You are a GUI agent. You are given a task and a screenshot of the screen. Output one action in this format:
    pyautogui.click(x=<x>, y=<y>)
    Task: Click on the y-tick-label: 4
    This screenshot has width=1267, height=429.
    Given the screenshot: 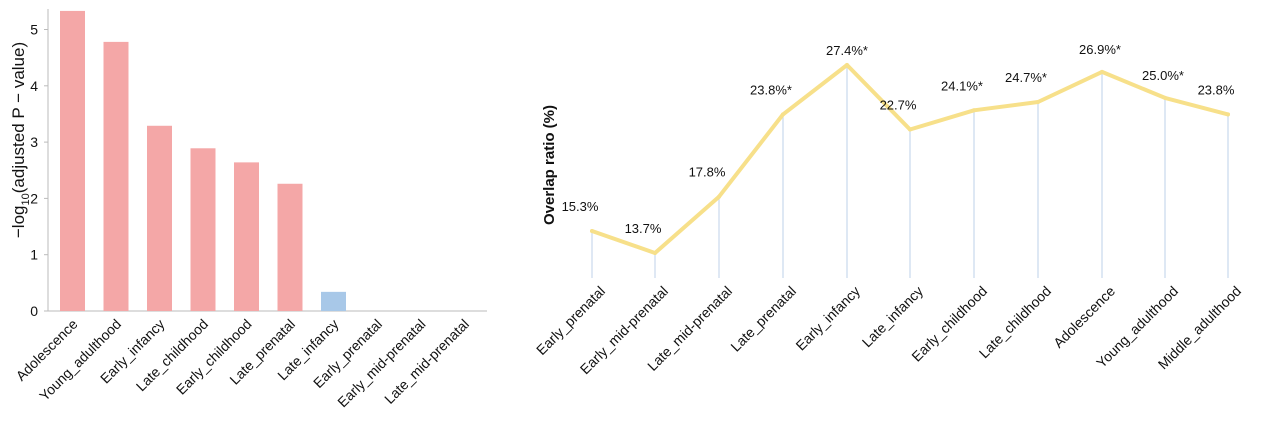 What is the action you would take?
    pyautogui.click(x=34, y=86)
    